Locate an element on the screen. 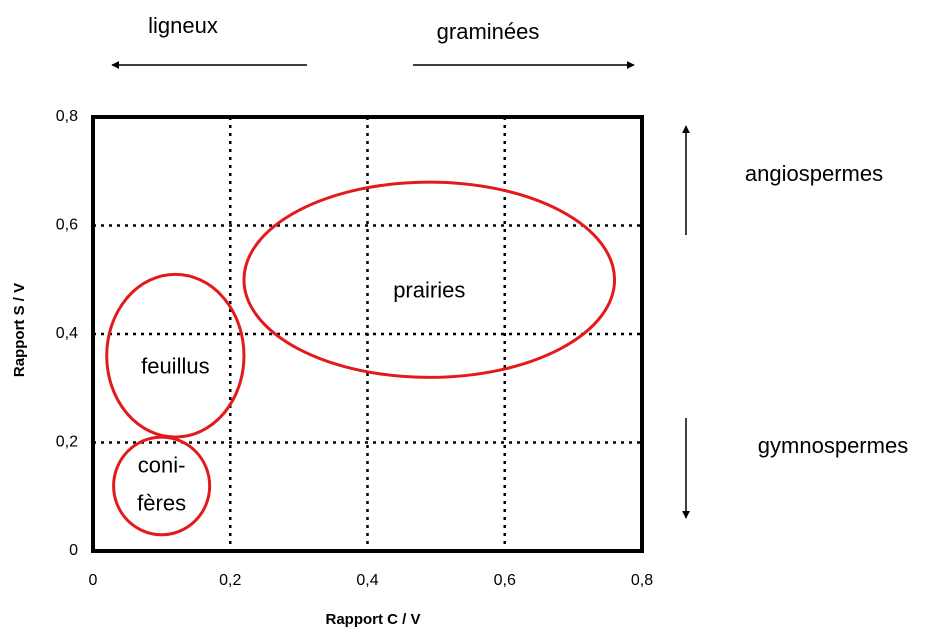 This screenshot has height=633, width=941. x-tick-label: 0,8 is located at coordinates (642, 580).